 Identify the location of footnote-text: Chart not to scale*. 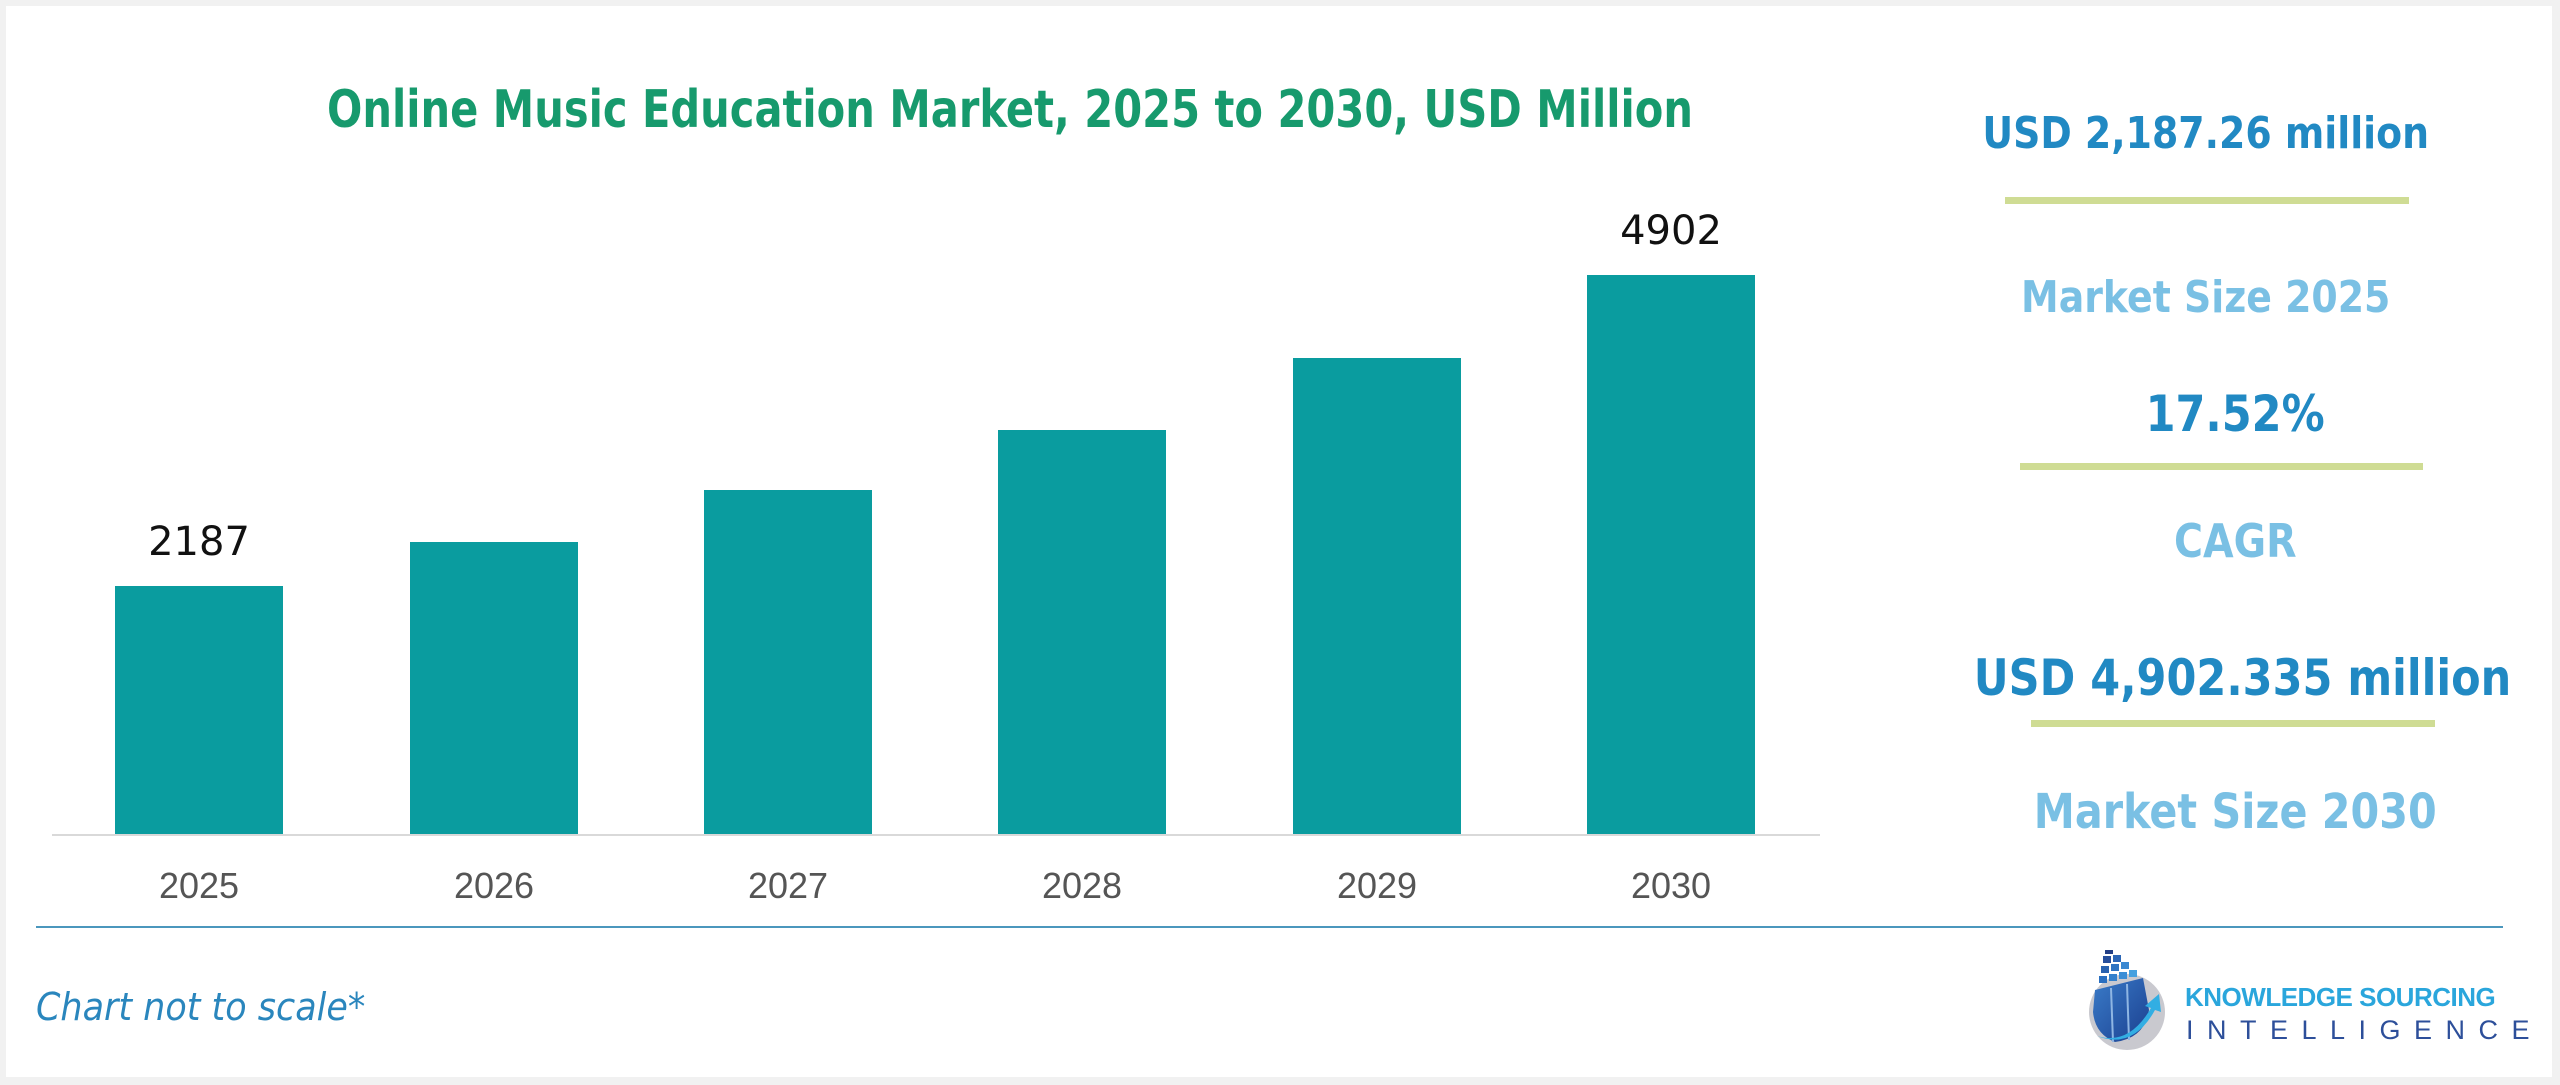
(201, 1007).